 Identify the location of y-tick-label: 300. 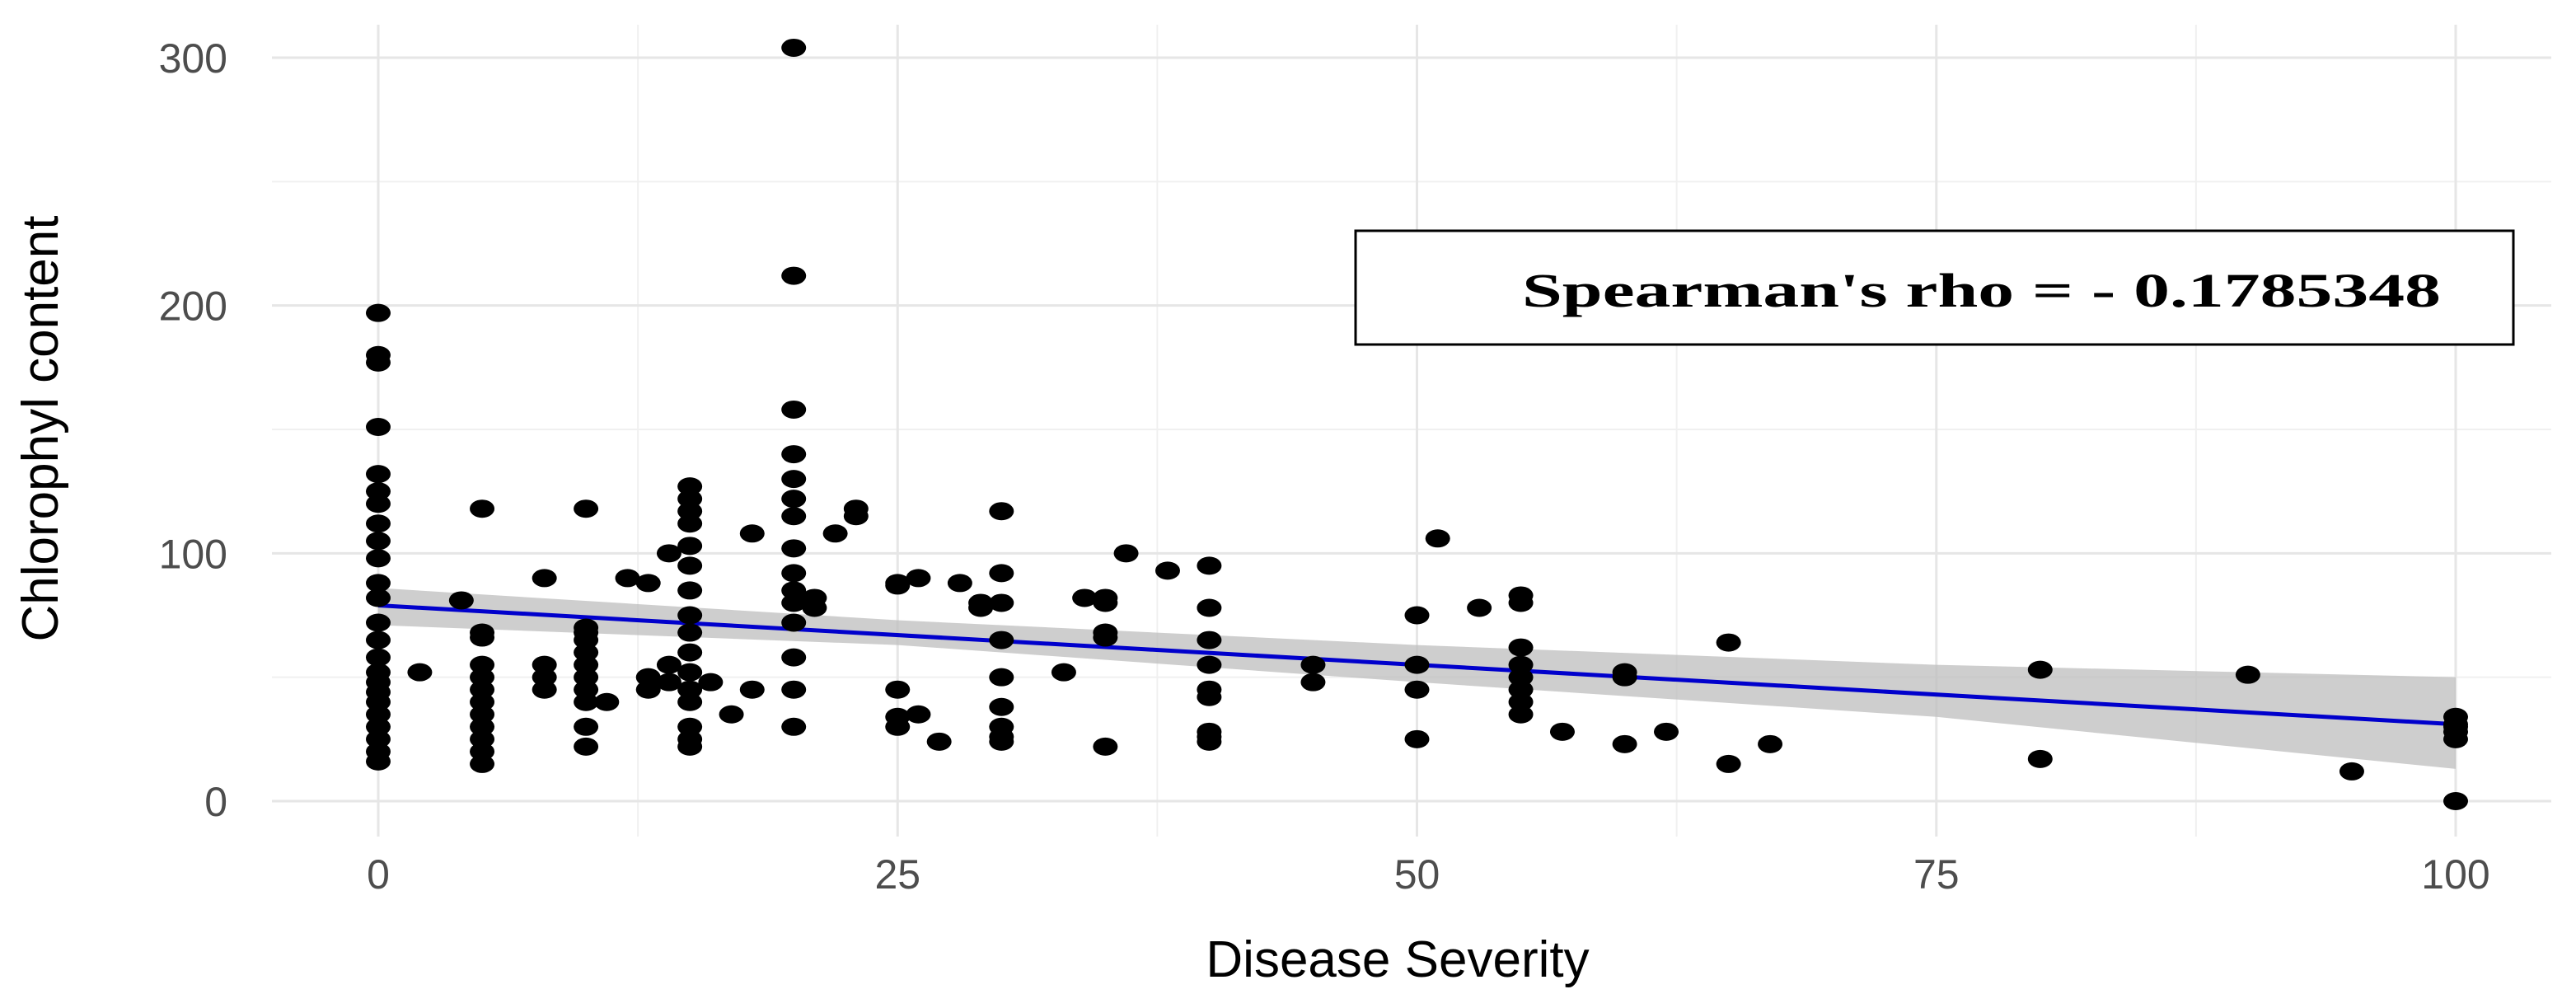
(193, 58).